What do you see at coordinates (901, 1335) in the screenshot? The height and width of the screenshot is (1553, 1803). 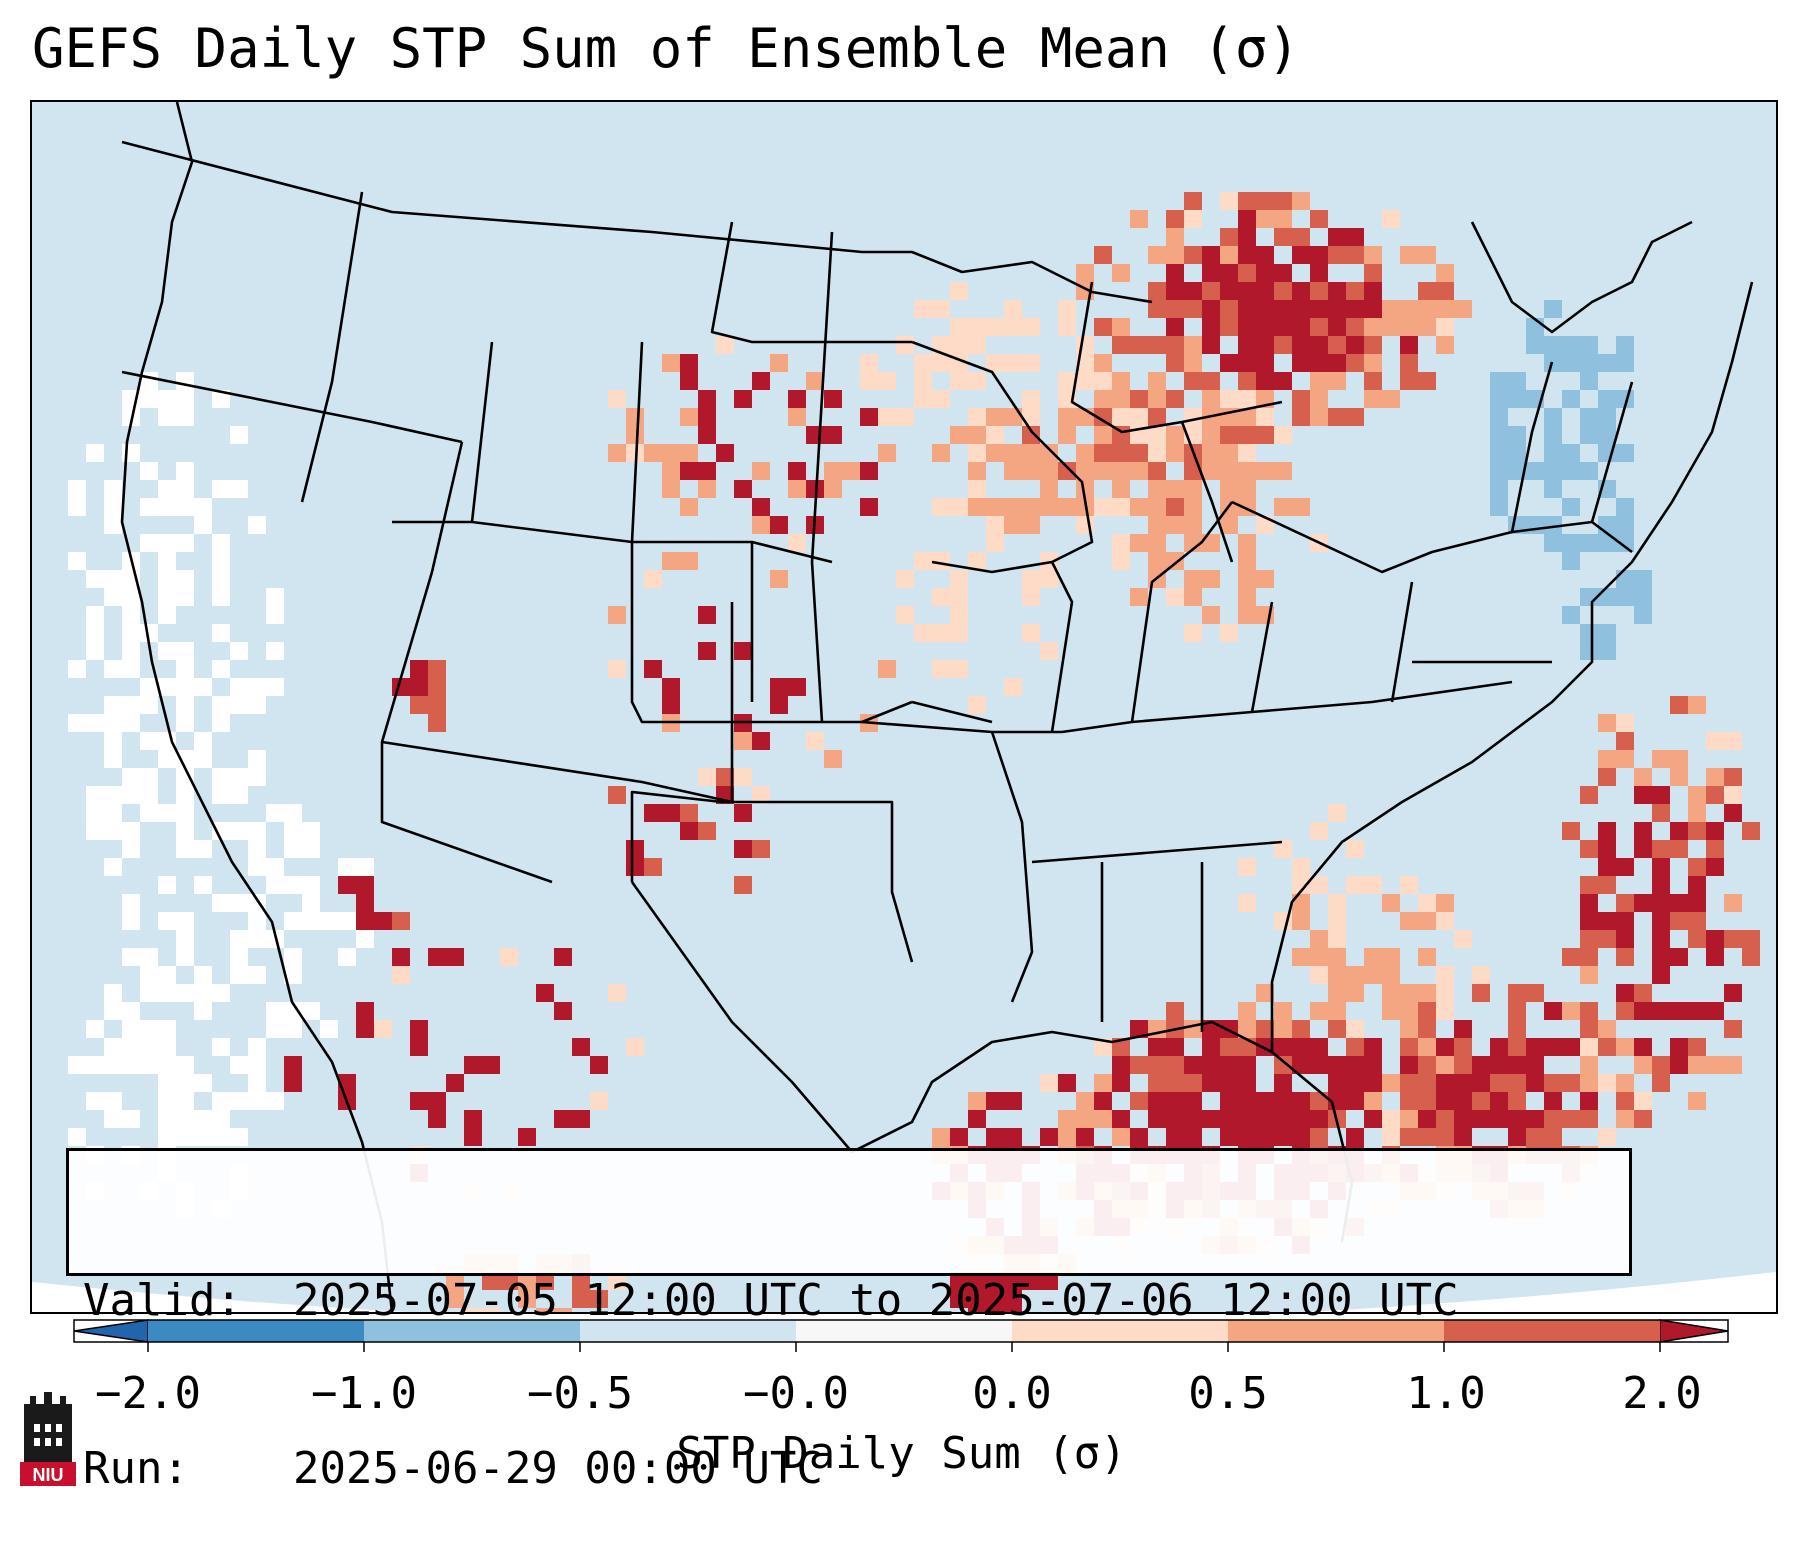 I see `colorbar` at bounding box center [901, 1335].